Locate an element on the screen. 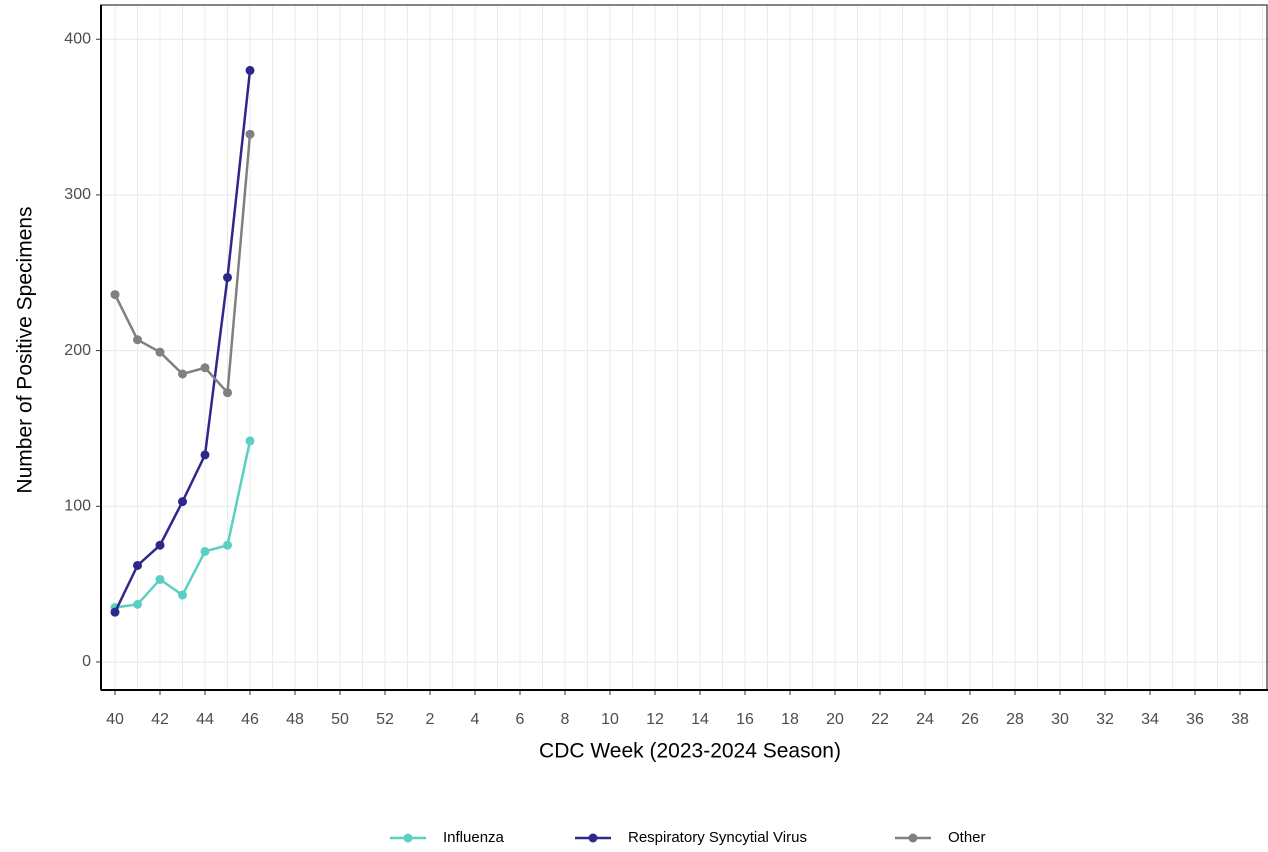 The height and width of the screenshot is (852, 1268). x-tick-label: 36 is located at coordinates (1195, 719).